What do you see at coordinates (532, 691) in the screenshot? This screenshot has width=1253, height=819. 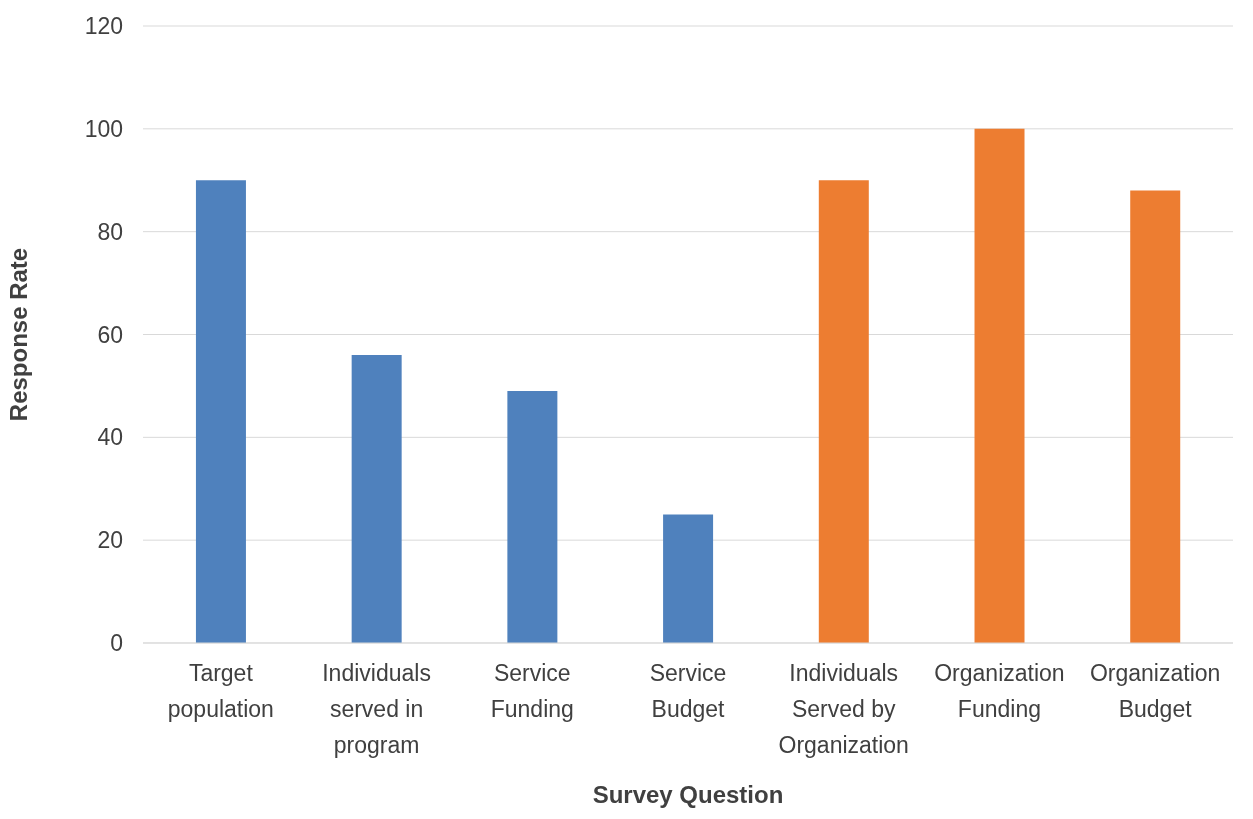 I see `x-tick-label: Service Funding` at bounding box center [532, 691].